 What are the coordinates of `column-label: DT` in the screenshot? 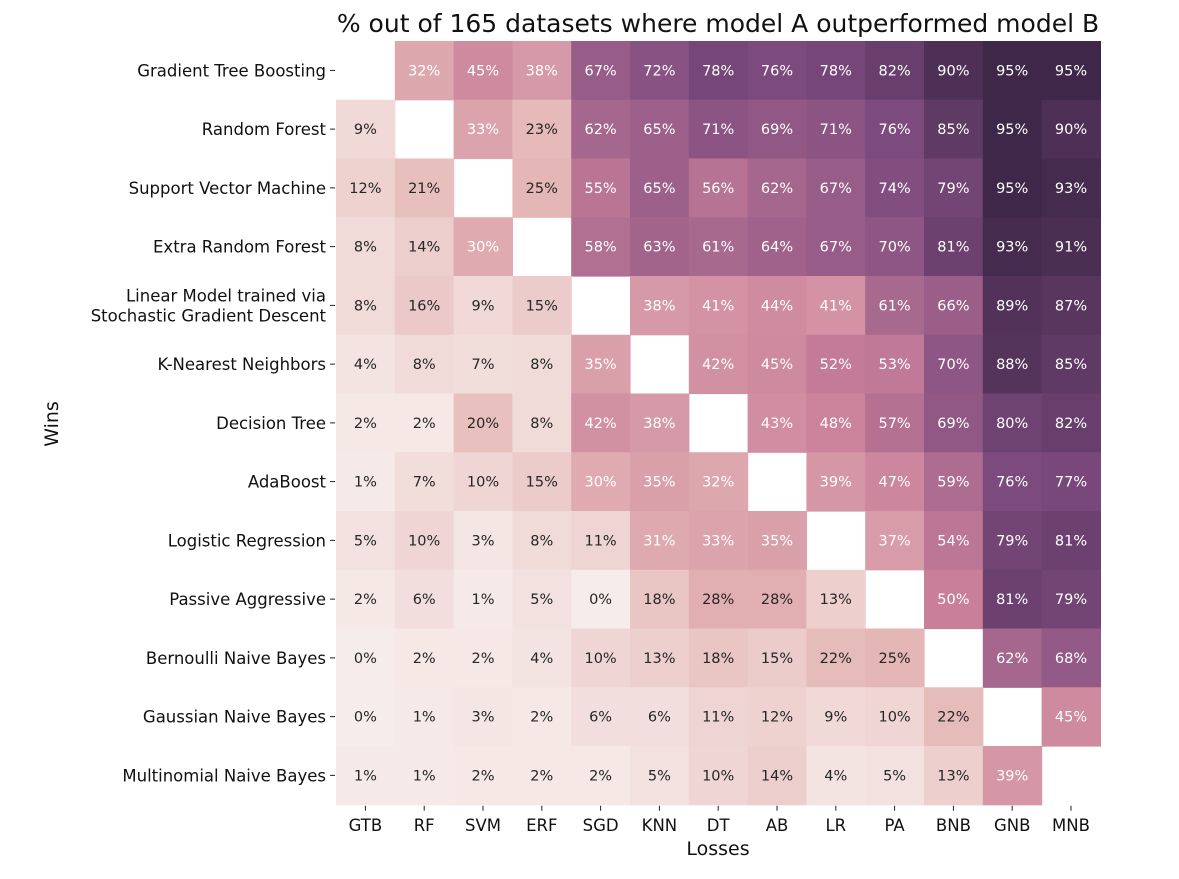 It's located at (719, 825).